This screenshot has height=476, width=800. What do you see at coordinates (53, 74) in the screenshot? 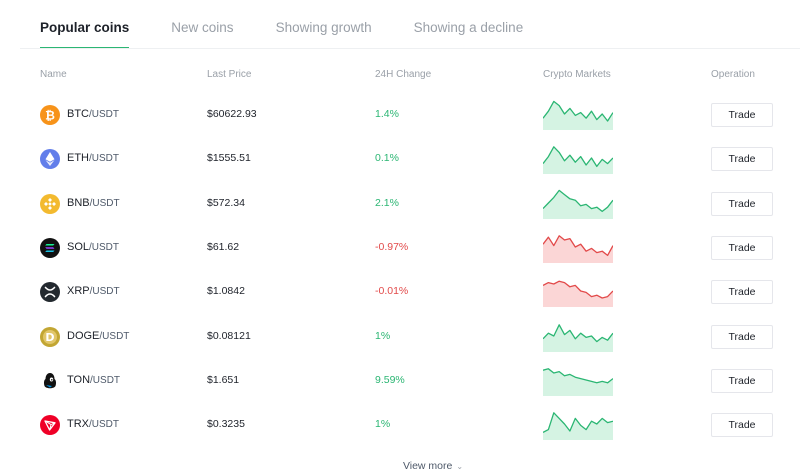
I see `column-header-name: Name` at bounding box center [53, 74].